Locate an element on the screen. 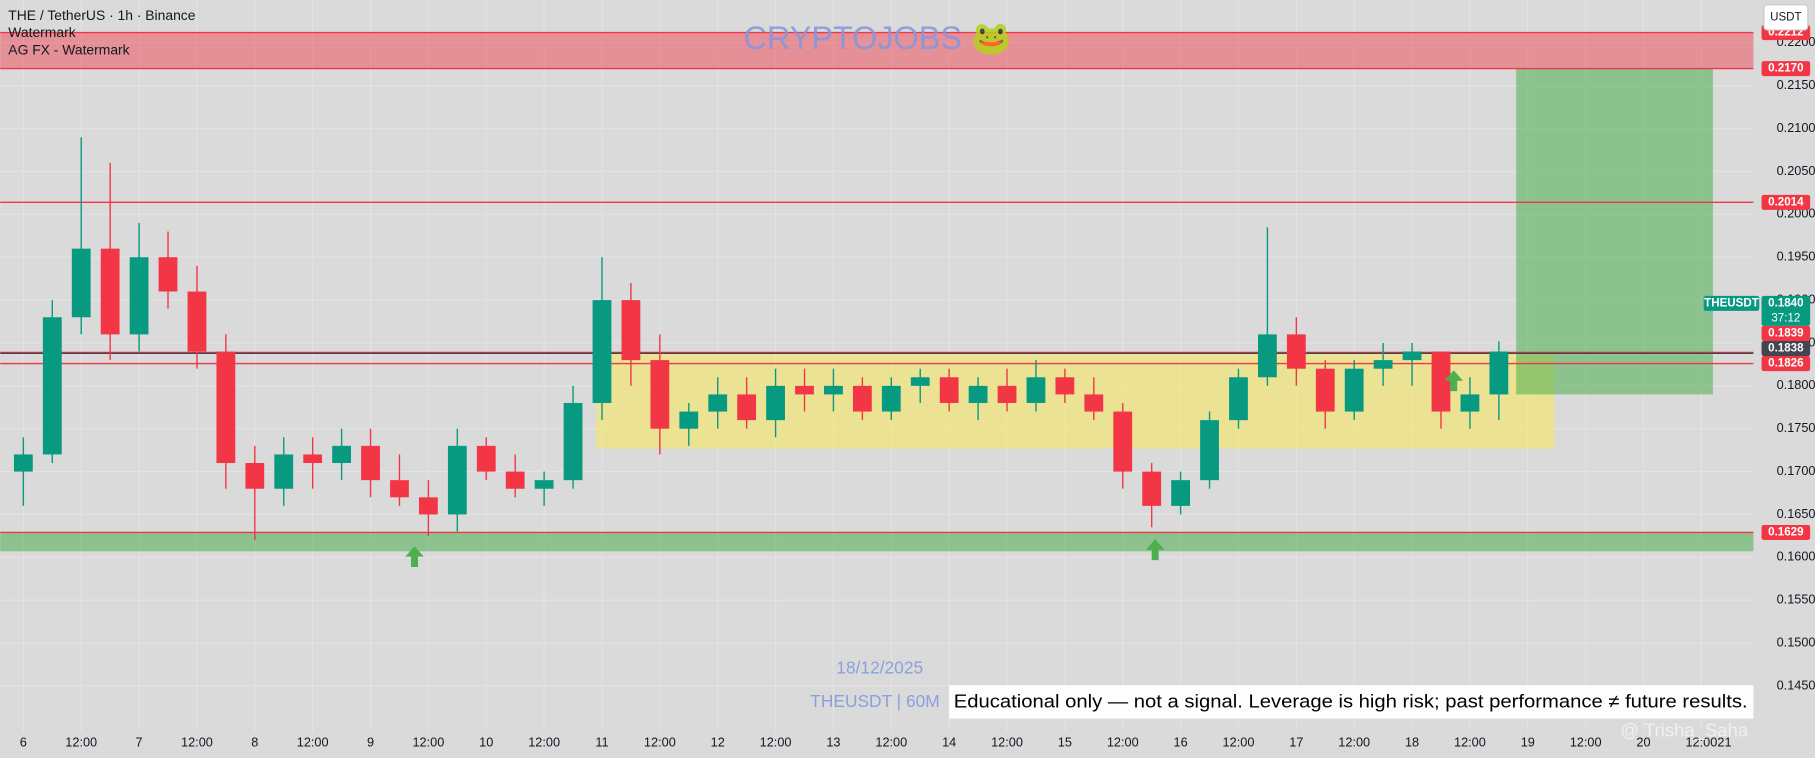  price-axis is located at coordinates (1784, 379).